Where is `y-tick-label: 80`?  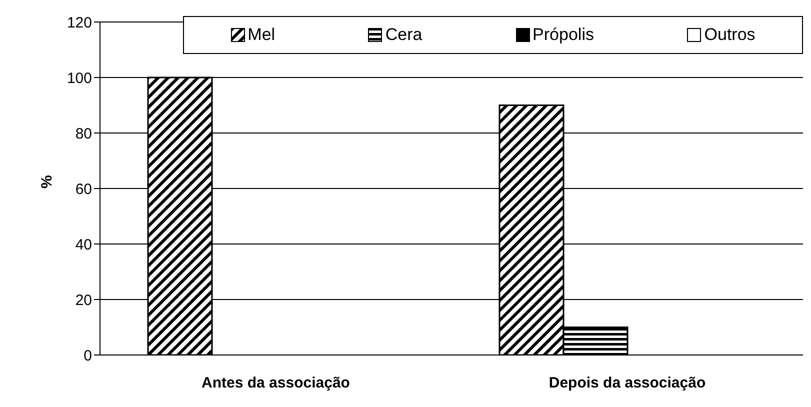
y-tick-label: 80 is located at coordinates (83, 133).